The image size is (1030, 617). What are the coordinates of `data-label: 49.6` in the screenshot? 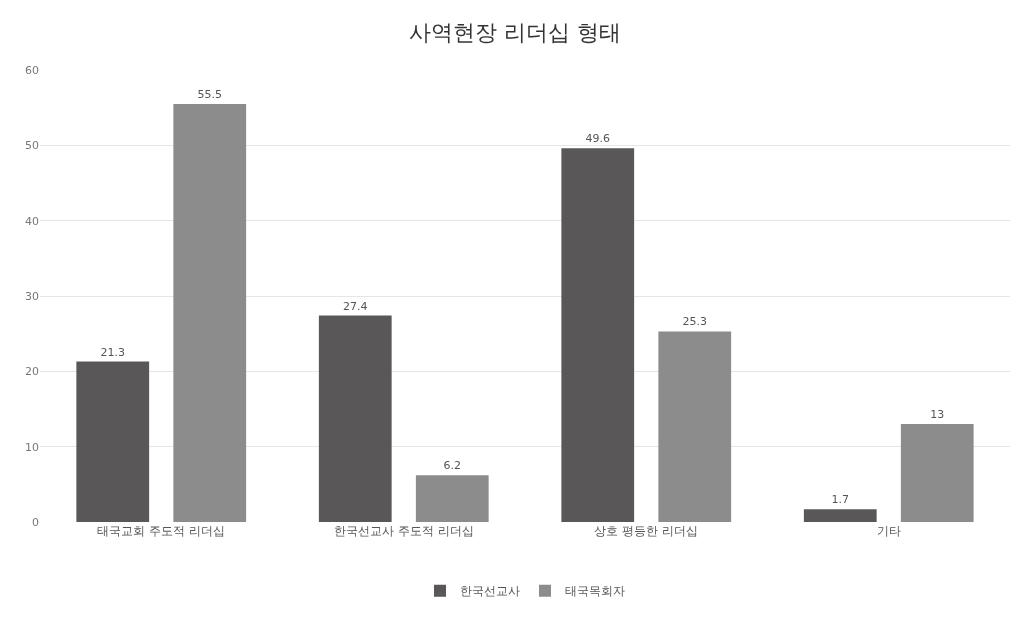 It's located at (598, 139).